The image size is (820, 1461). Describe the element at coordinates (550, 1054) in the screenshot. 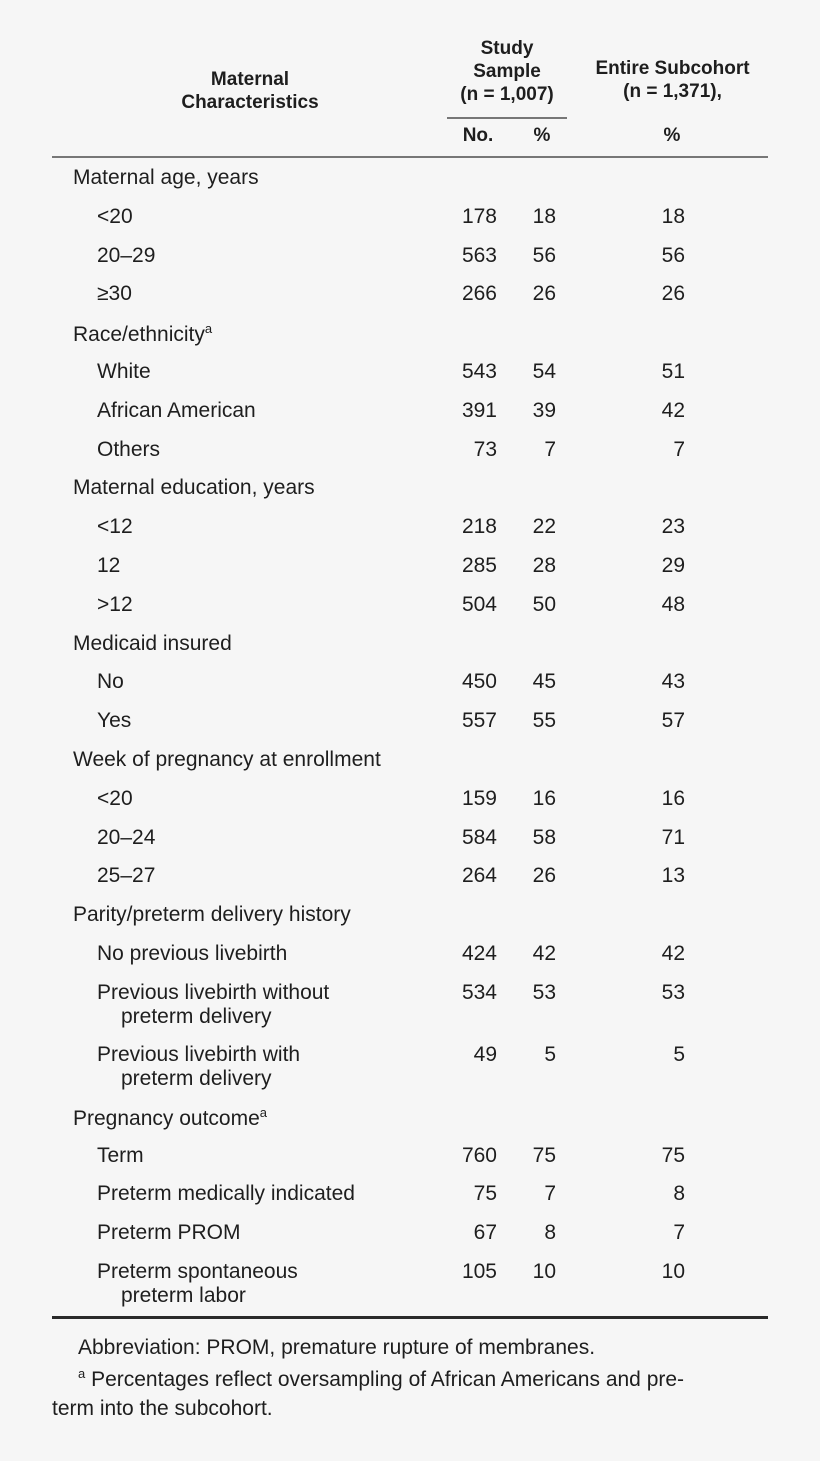

I see `study-percent: 5` at that location.